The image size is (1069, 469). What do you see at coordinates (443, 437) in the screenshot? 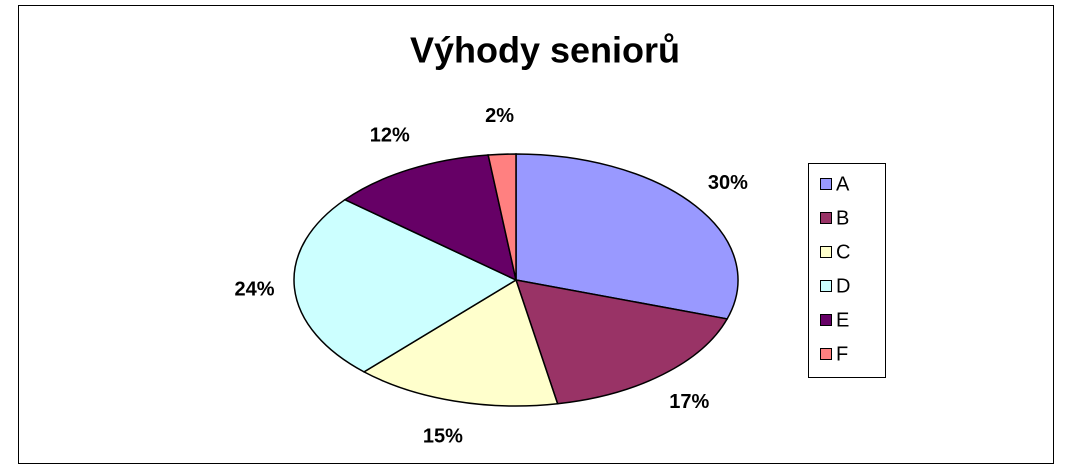
I see `data-label: 15%` at bounding box center [443, 437].